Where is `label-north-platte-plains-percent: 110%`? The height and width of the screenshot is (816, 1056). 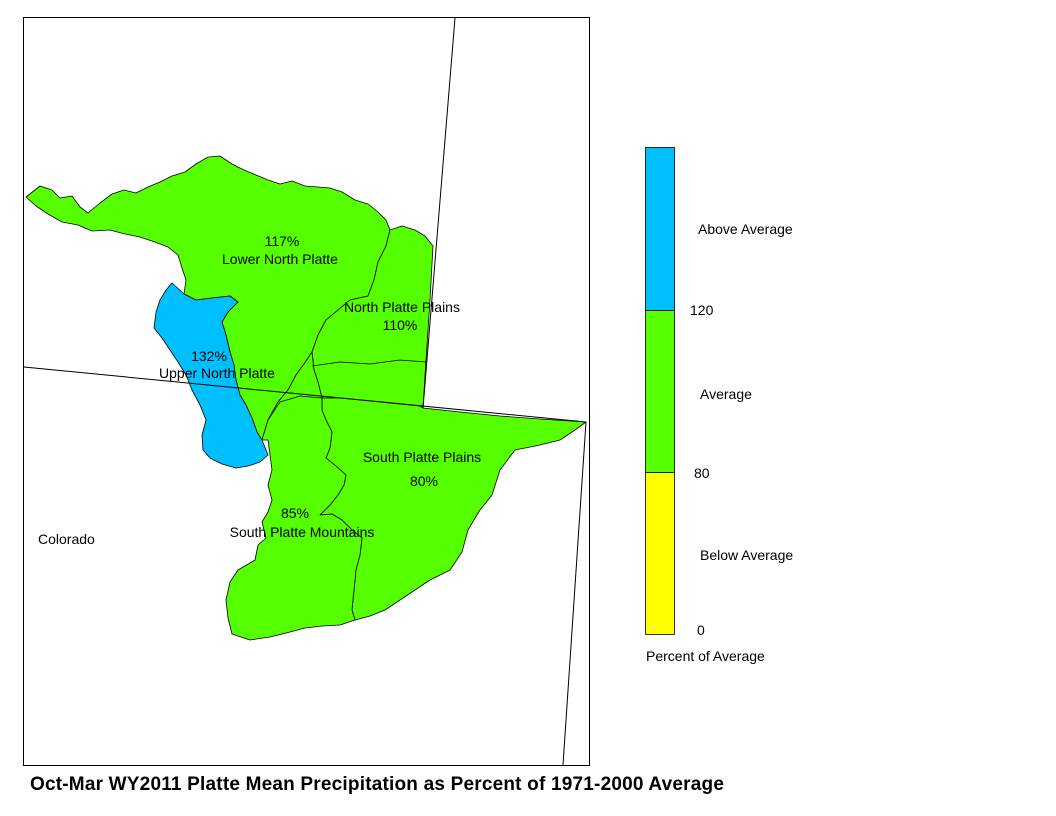
label-north-platte-plains-percent: 110% is located at coordinates (400, 325).